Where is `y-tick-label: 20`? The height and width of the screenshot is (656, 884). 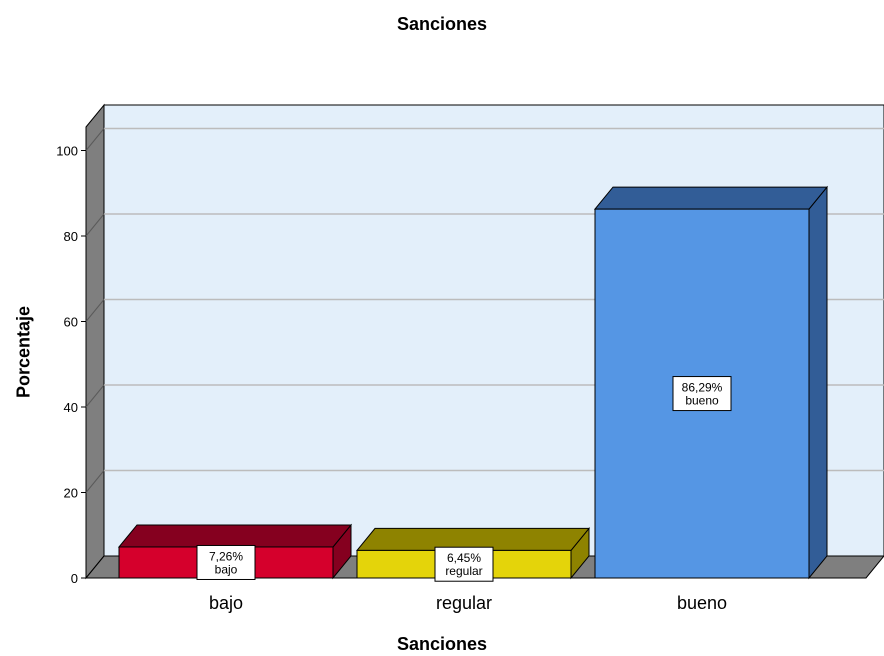
y-tick-label: 20 is located at coordinates (71, 493).